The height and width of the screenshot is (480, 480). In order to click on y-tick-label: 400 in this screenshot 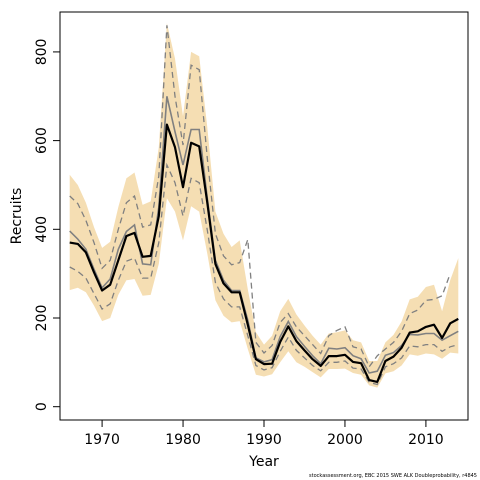, I will do `click(42, 229)`.